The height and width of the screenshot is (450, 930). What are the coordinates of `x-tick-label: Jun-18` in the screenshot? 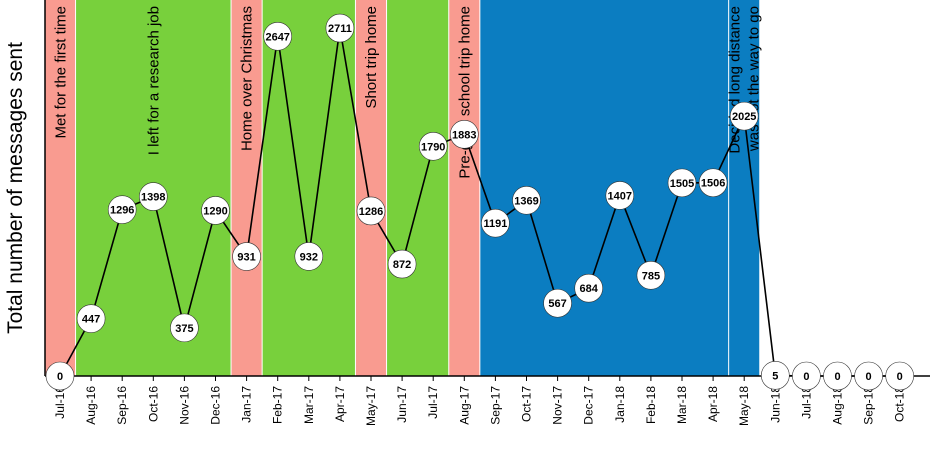 It's located at (775, 404).